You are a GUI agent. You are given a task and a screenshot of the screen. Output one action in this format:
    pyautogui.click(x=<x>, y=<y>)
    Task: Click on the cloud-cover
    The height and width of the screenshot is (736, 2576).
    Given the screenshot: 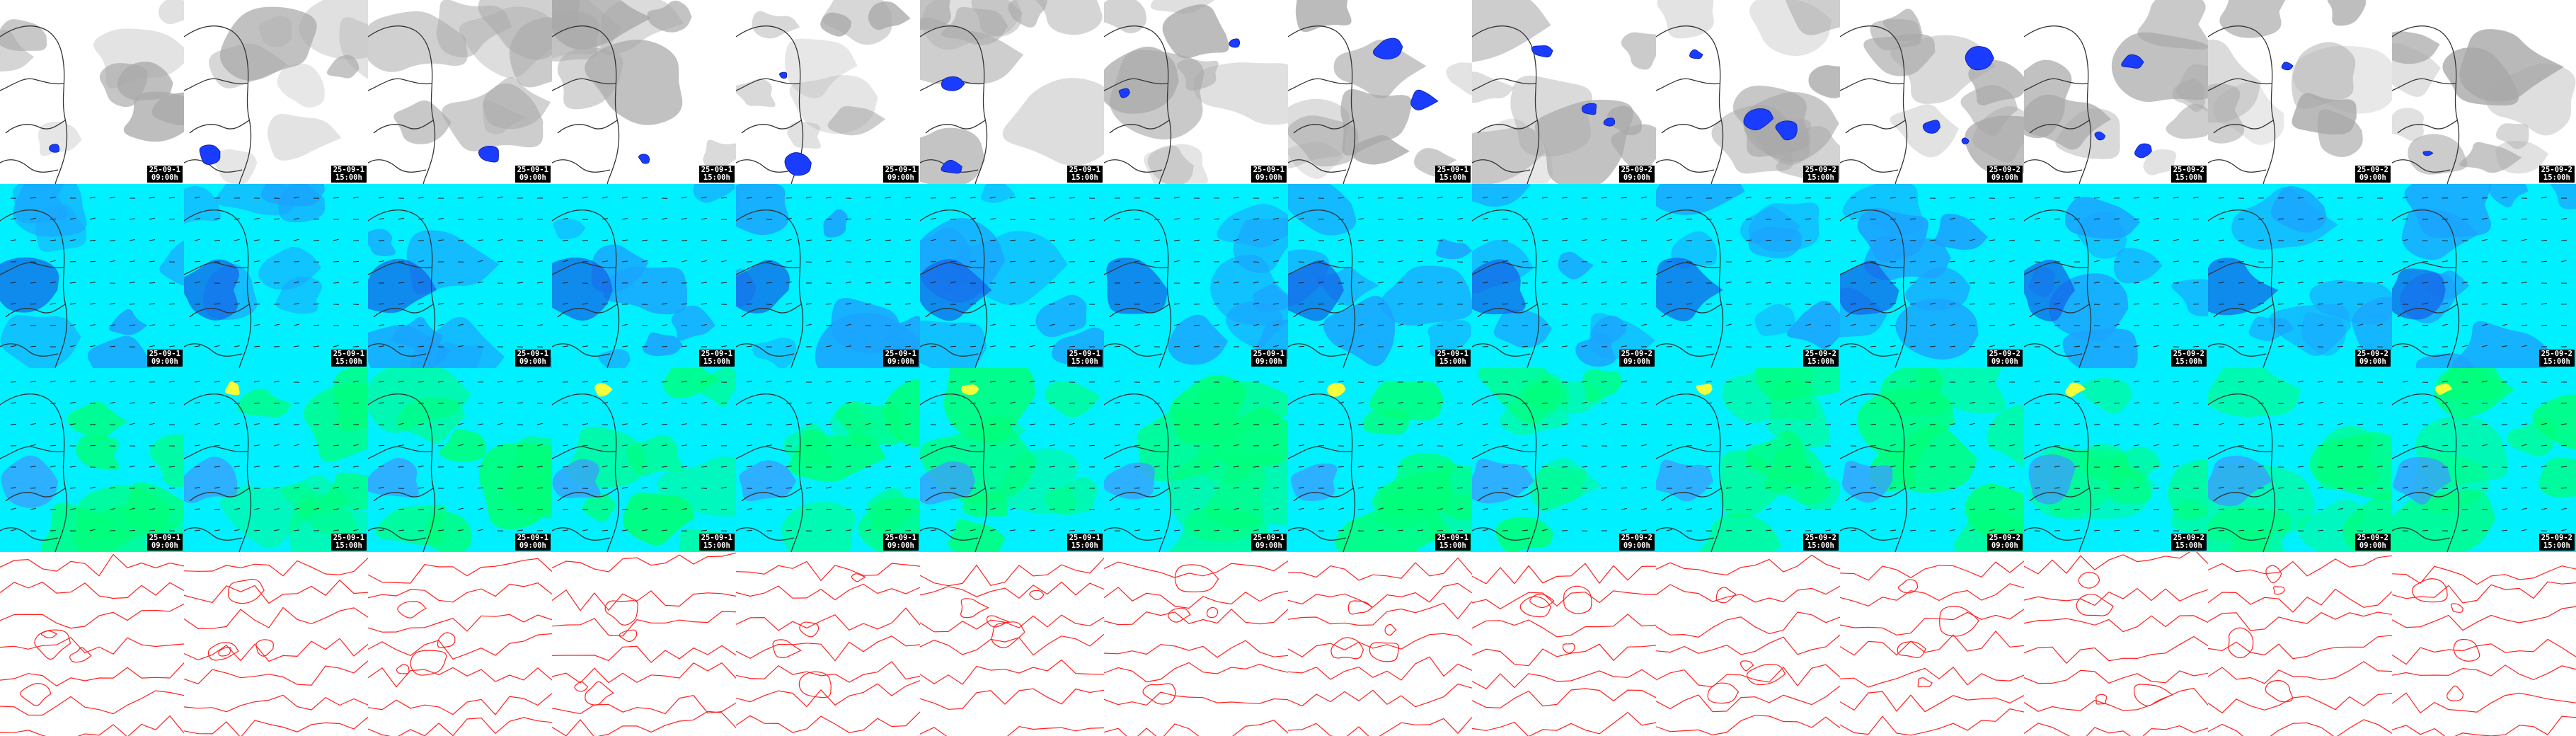 What is the action you would take?
    pyautogui.click(x=92, y=78)
    